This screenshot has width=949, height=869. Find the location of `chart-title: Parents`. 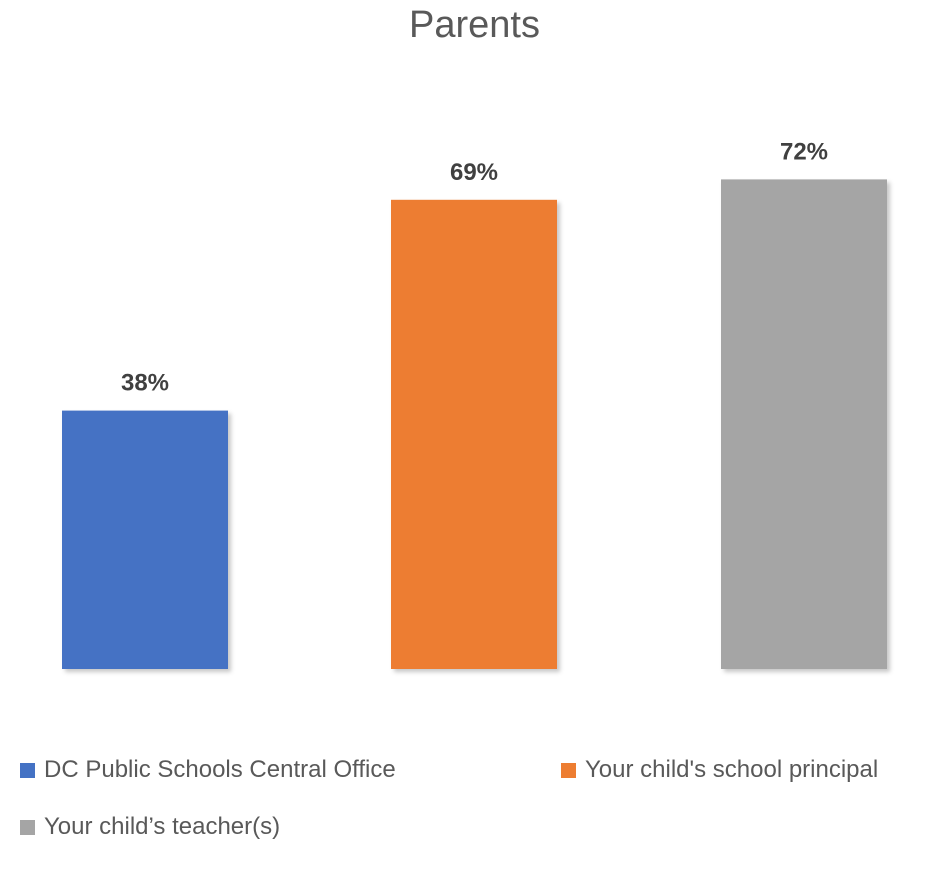

chart-title: Parents is located at coordinates (474, 25).